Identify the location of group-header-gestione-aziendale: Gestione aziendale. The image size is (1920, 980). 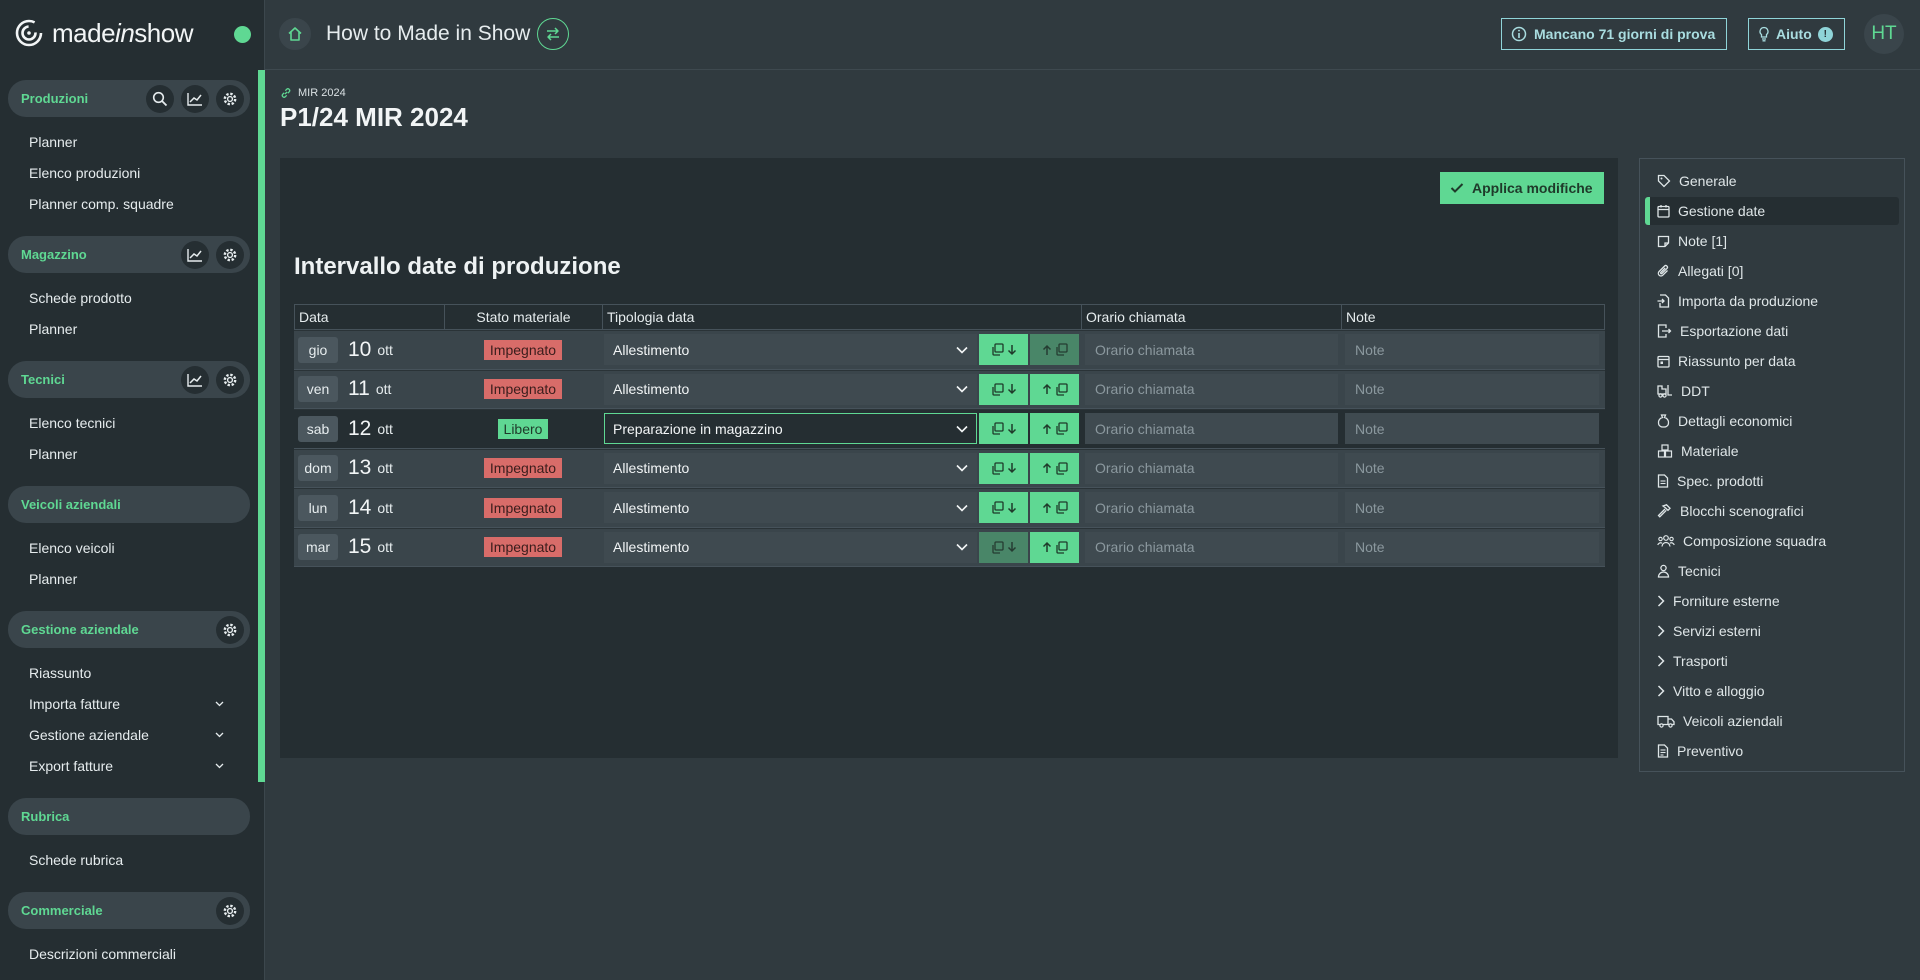
(129, 629).